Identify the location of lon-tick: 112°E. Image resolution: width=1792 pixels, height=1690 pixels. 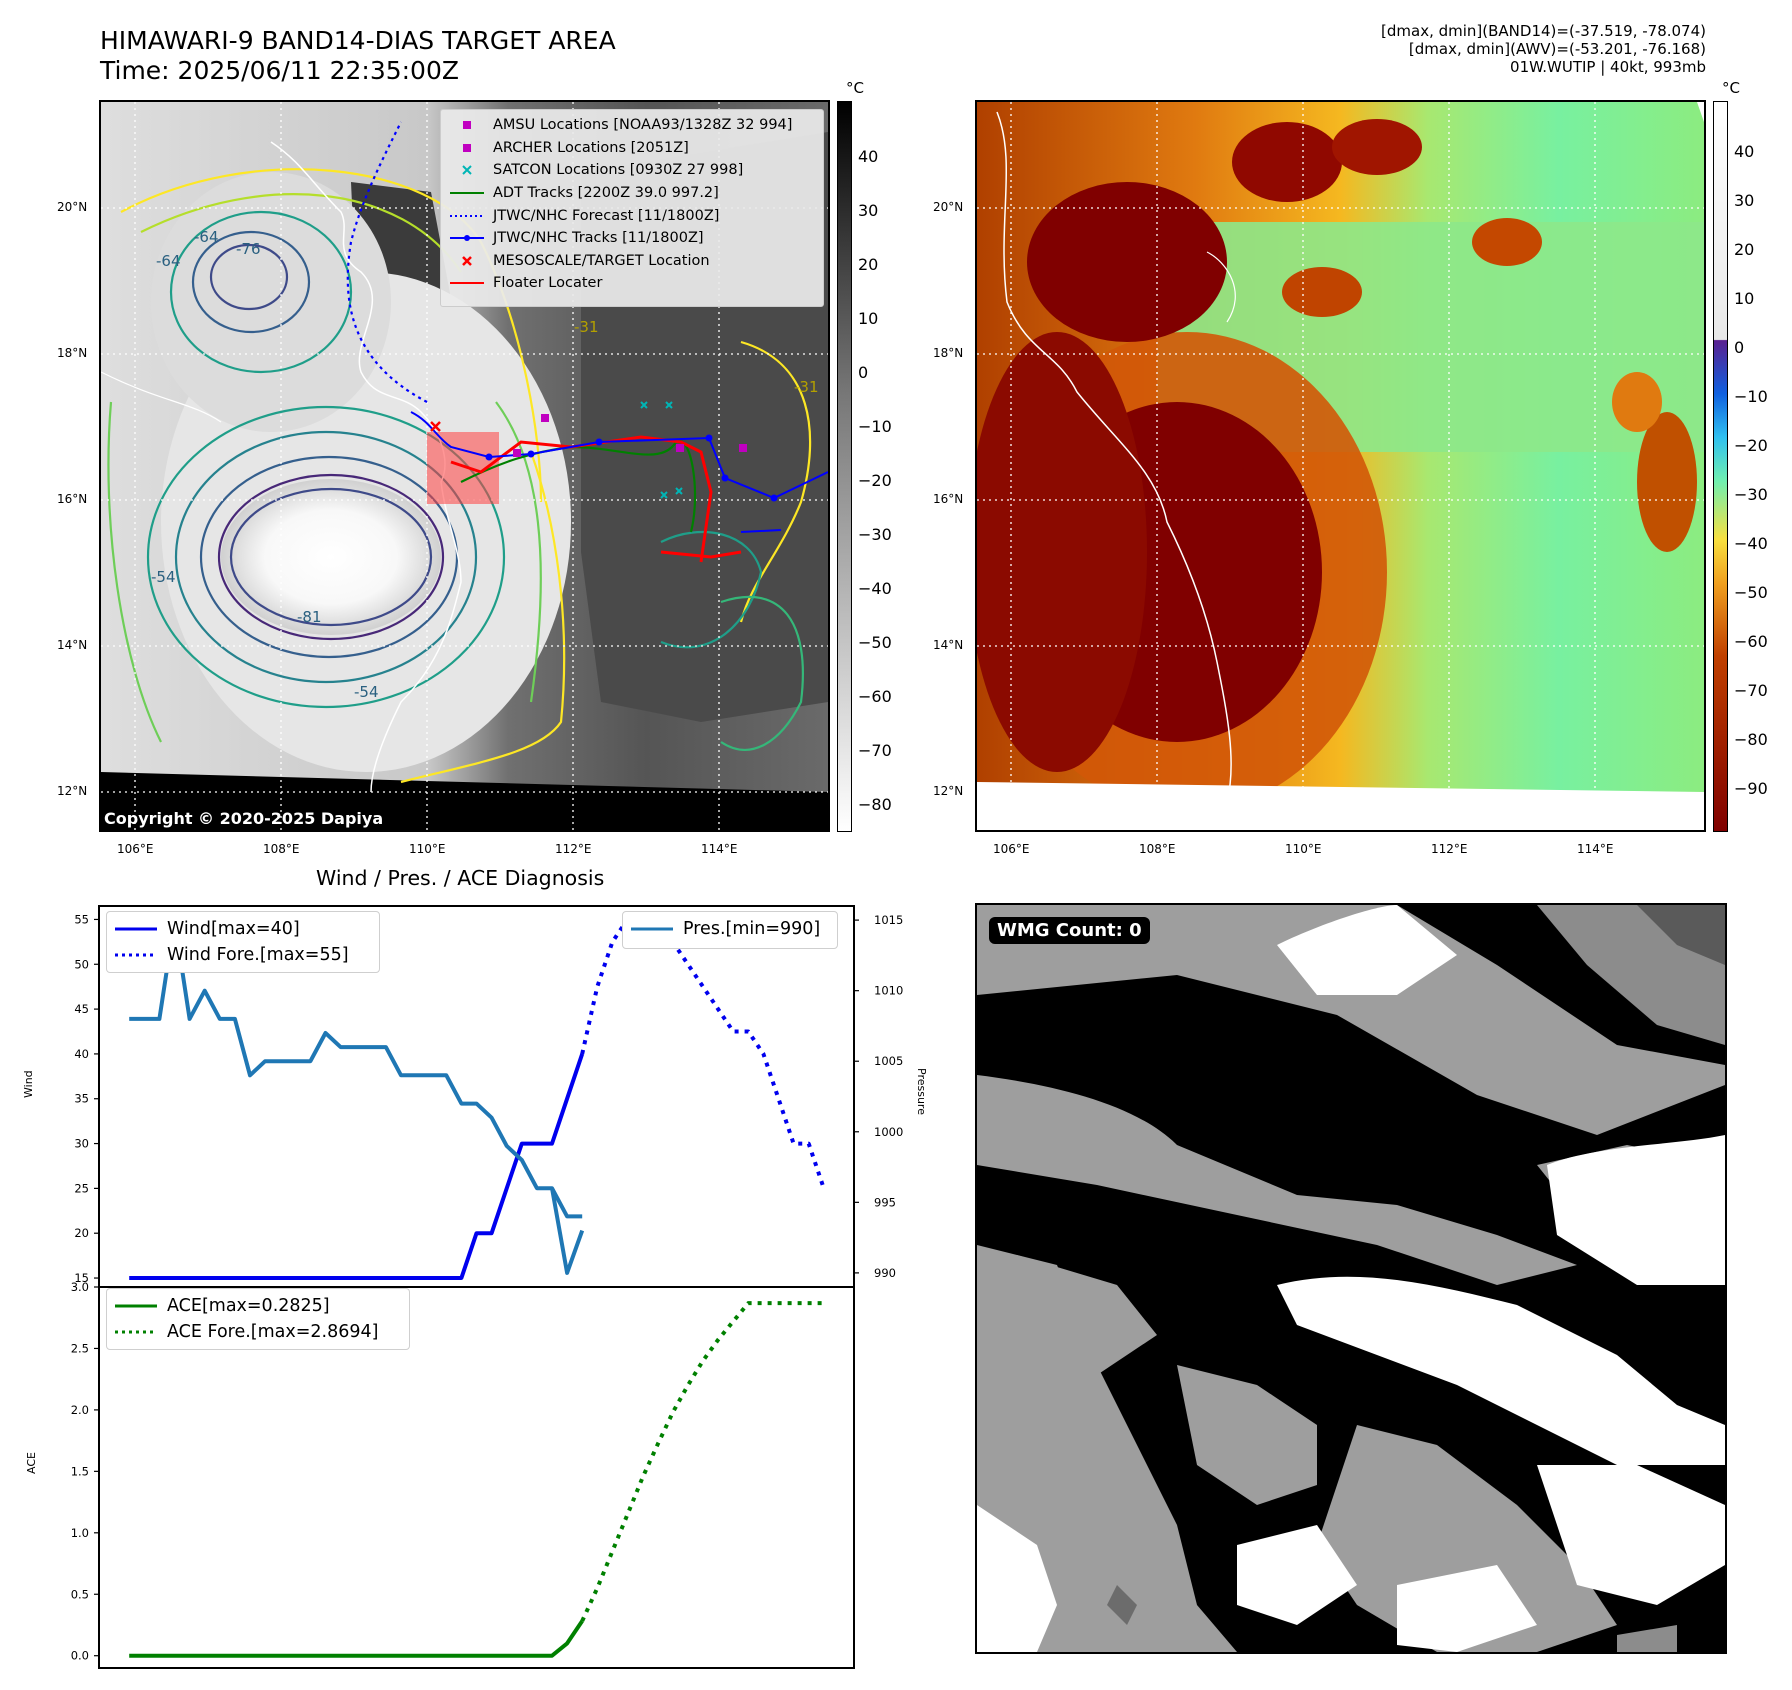
(1449, 849).